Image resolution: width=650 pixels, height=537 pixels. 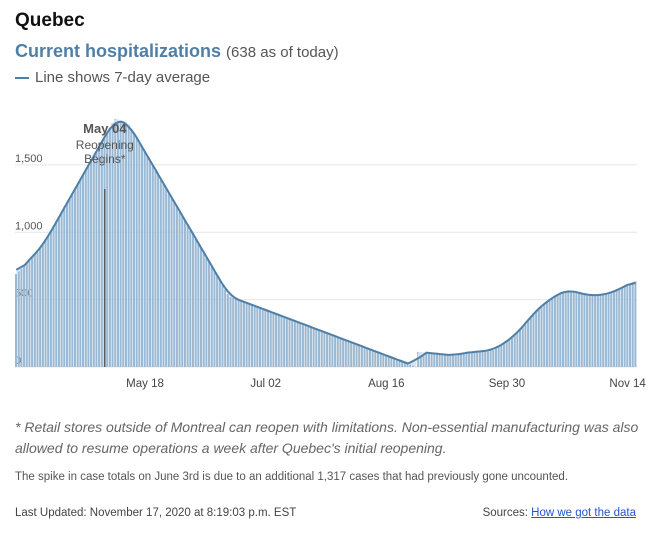 What do you see at coordinates (105, 145) in the screenshot?
I see `annotation-text: Reopening` at bounding box center [105, 145].